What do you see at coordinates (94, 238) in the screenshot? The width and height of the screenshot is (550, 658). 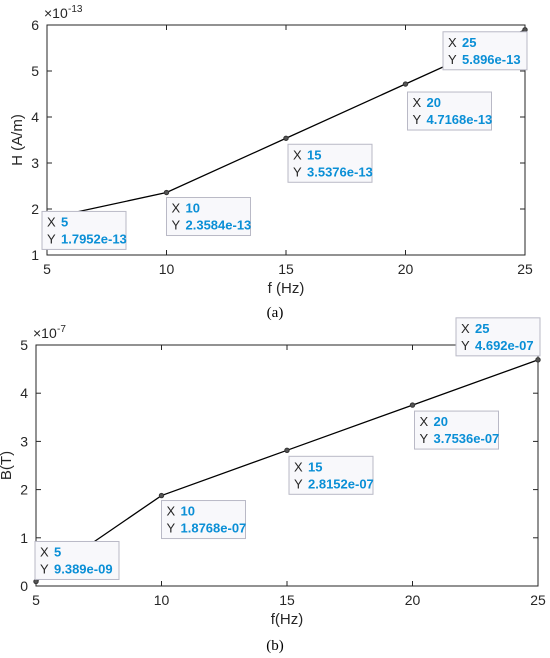 I see `datatip-y-value: 1.7952e-13` at bounding box center [94, 238].